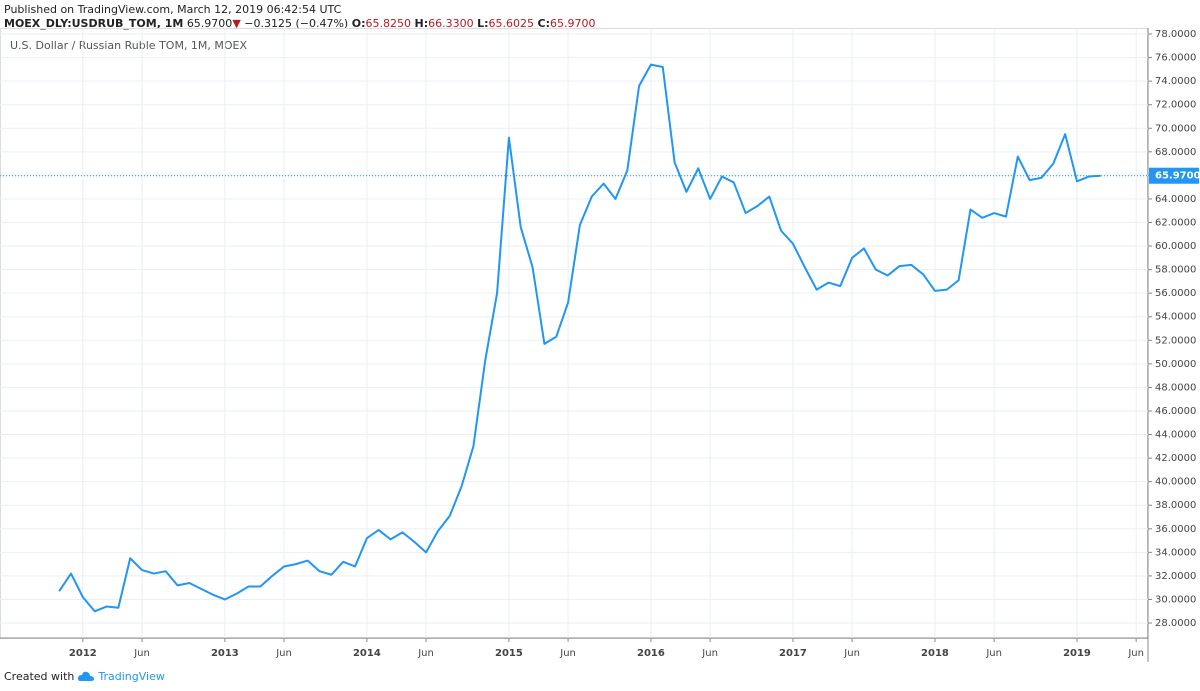 The width and height of the screenshot is (1200, 691). I want to click on close: 65.9700, so click(573, 23).